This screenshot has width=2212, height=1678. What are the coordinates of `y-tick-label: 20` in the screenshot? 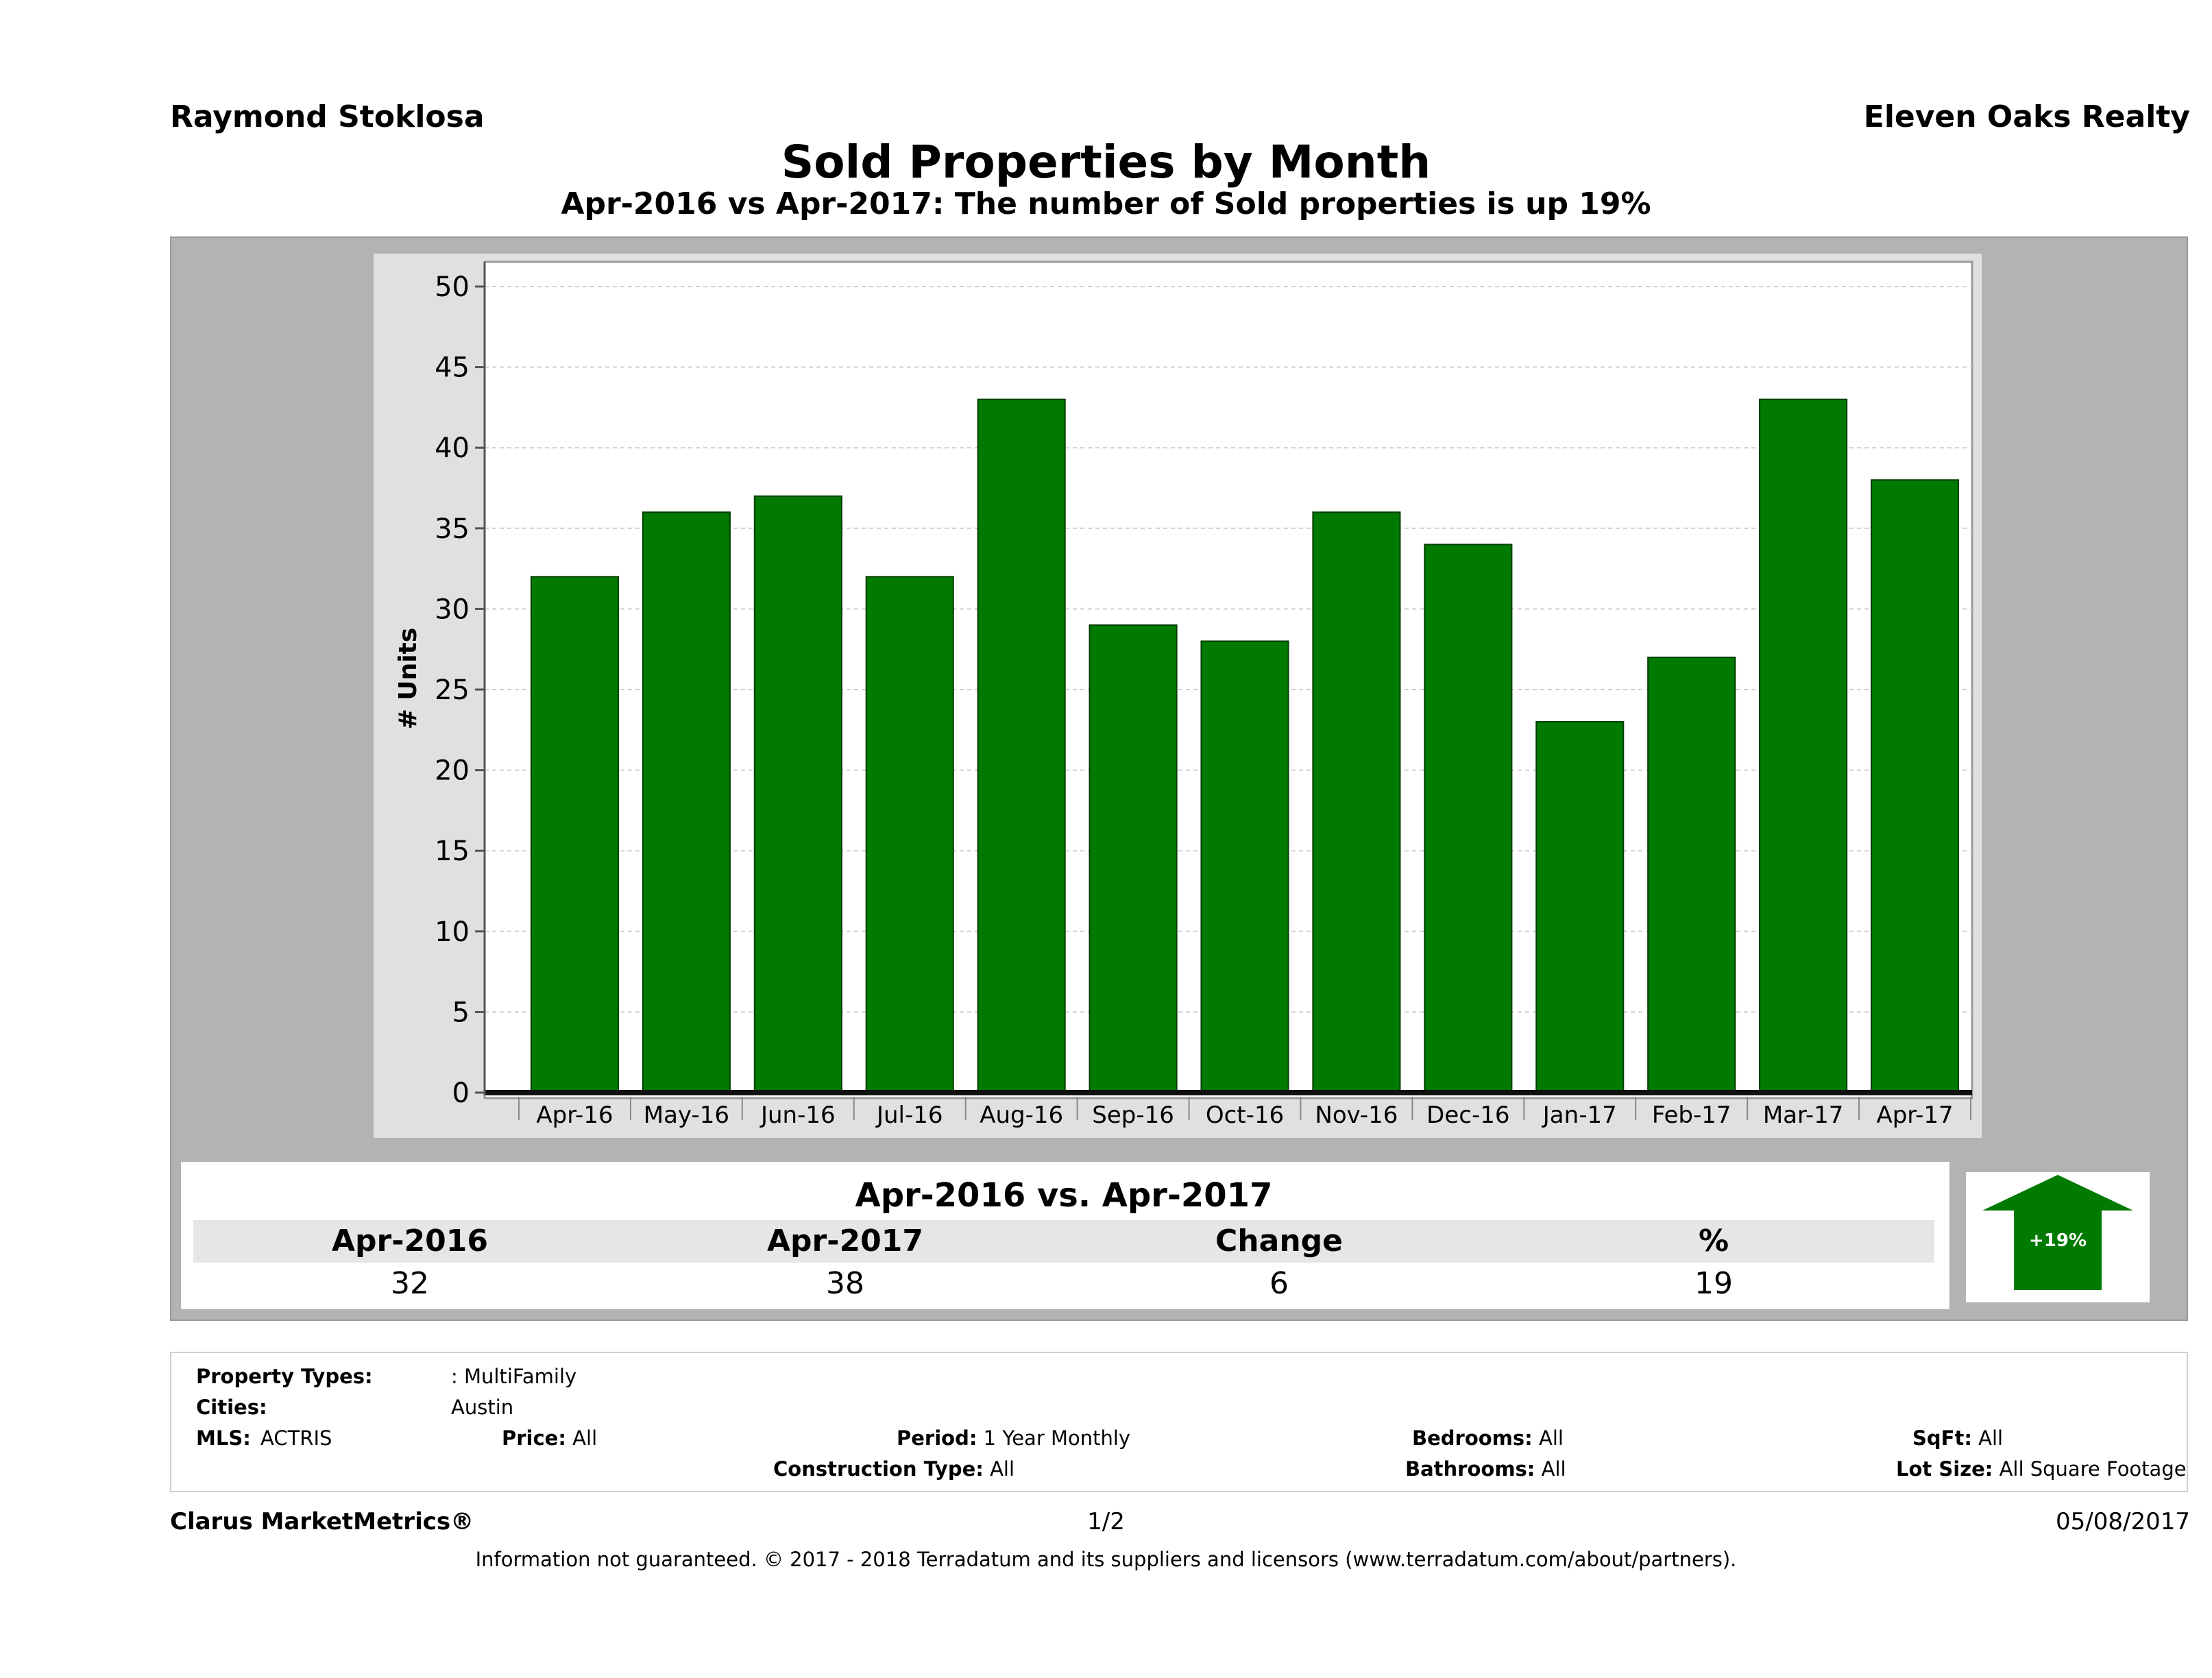 It's located at (452, 771).